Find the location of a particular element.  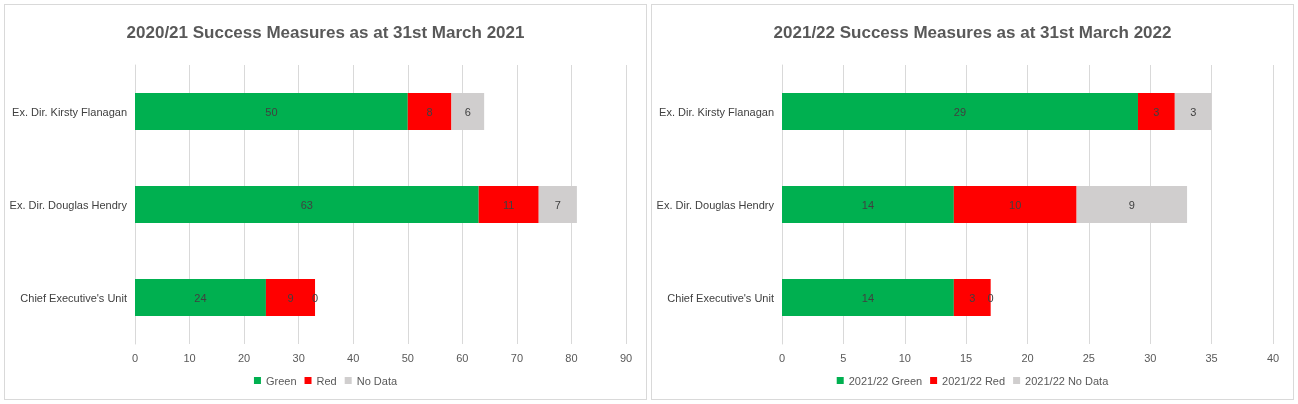

x-tick-label: 5 is located at coordinates (843, 357).